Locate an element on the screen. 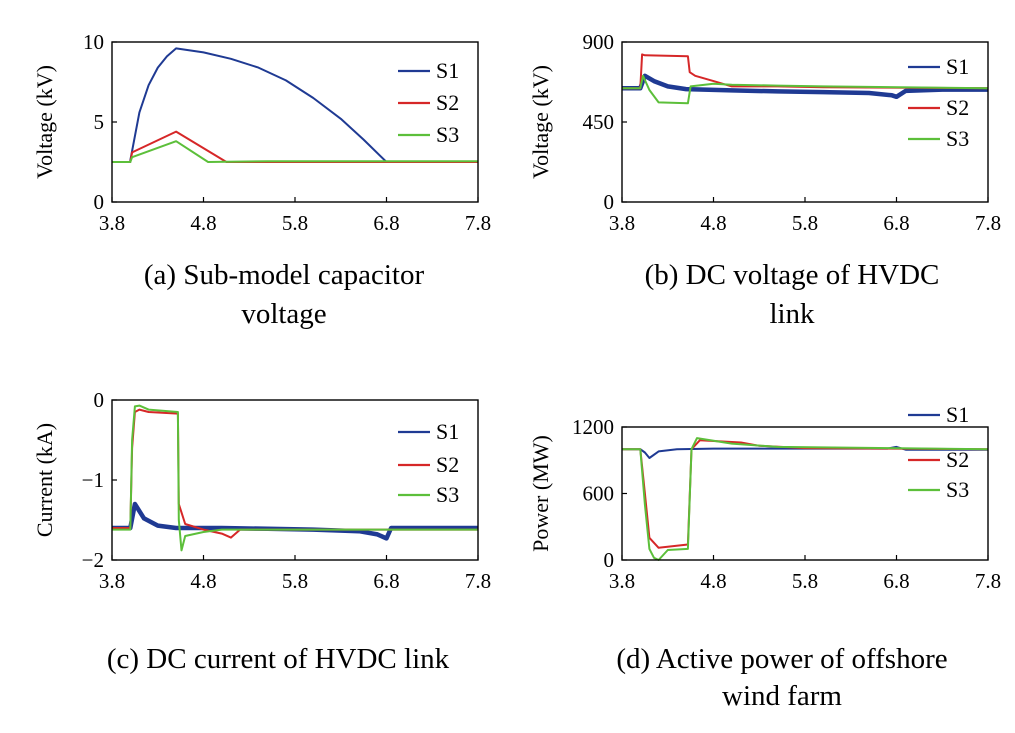 Image resolution: width=1015 pixels, height=733 pixels. panel-caption: wind farm is located at coordinates (782, 696).